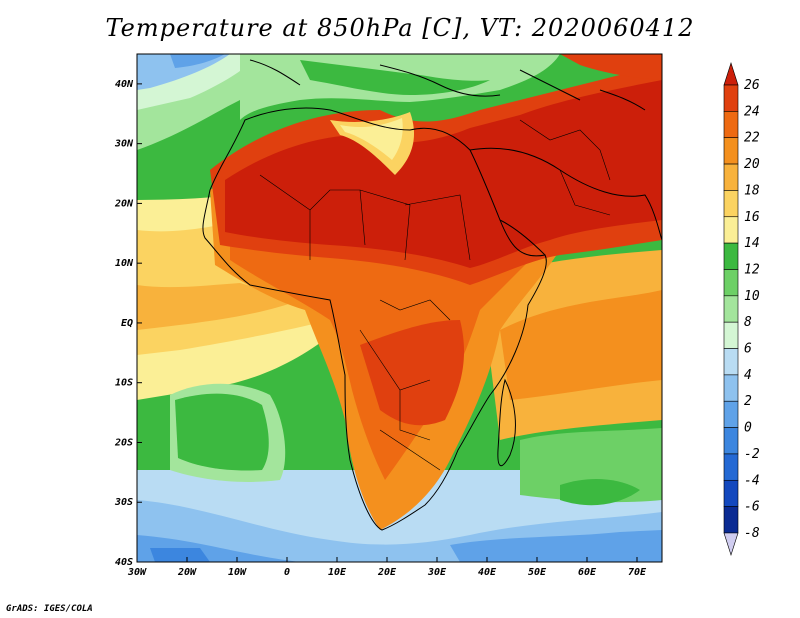 This screenshot has height=618, width=800. Describe the element at coordinates (752, 138) in the screenshot. I see `colorbar-label: 22` at that location.